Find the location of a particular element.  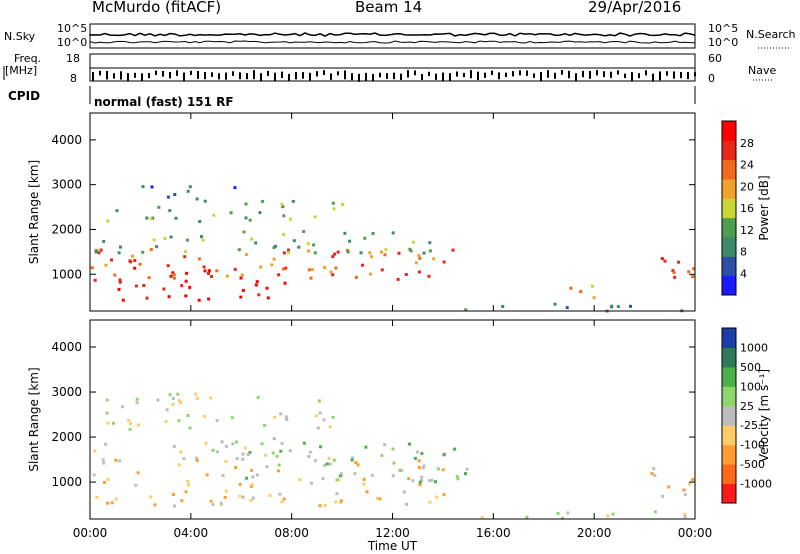

y-tick-label: 3000 is located at coordinates (66, 185).